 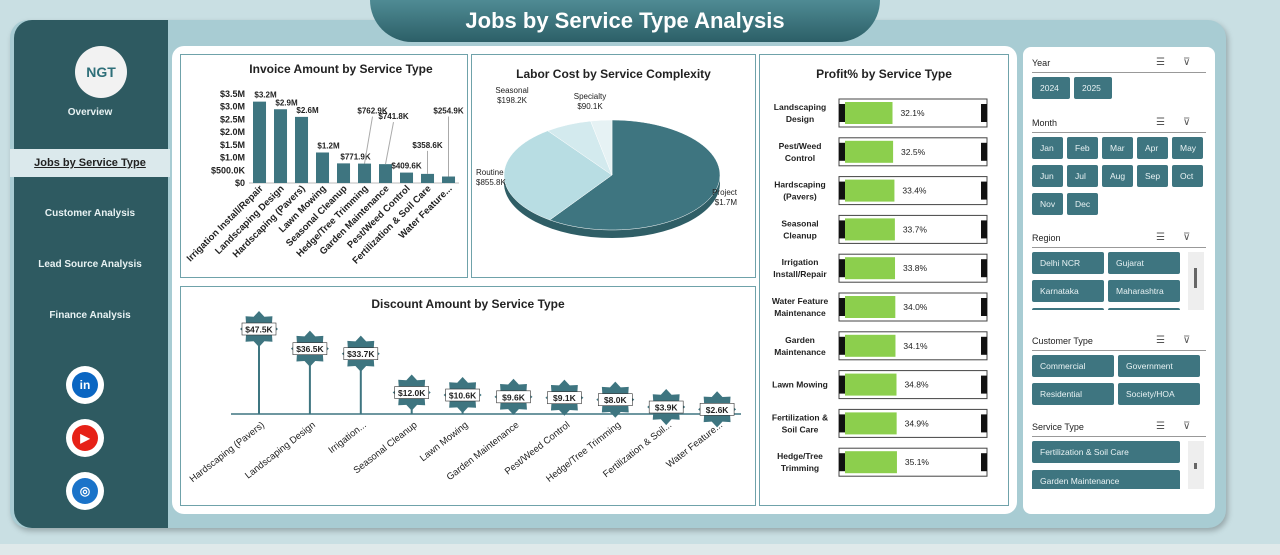 I want to click on category-label: Control, so click(x=800, y=158).